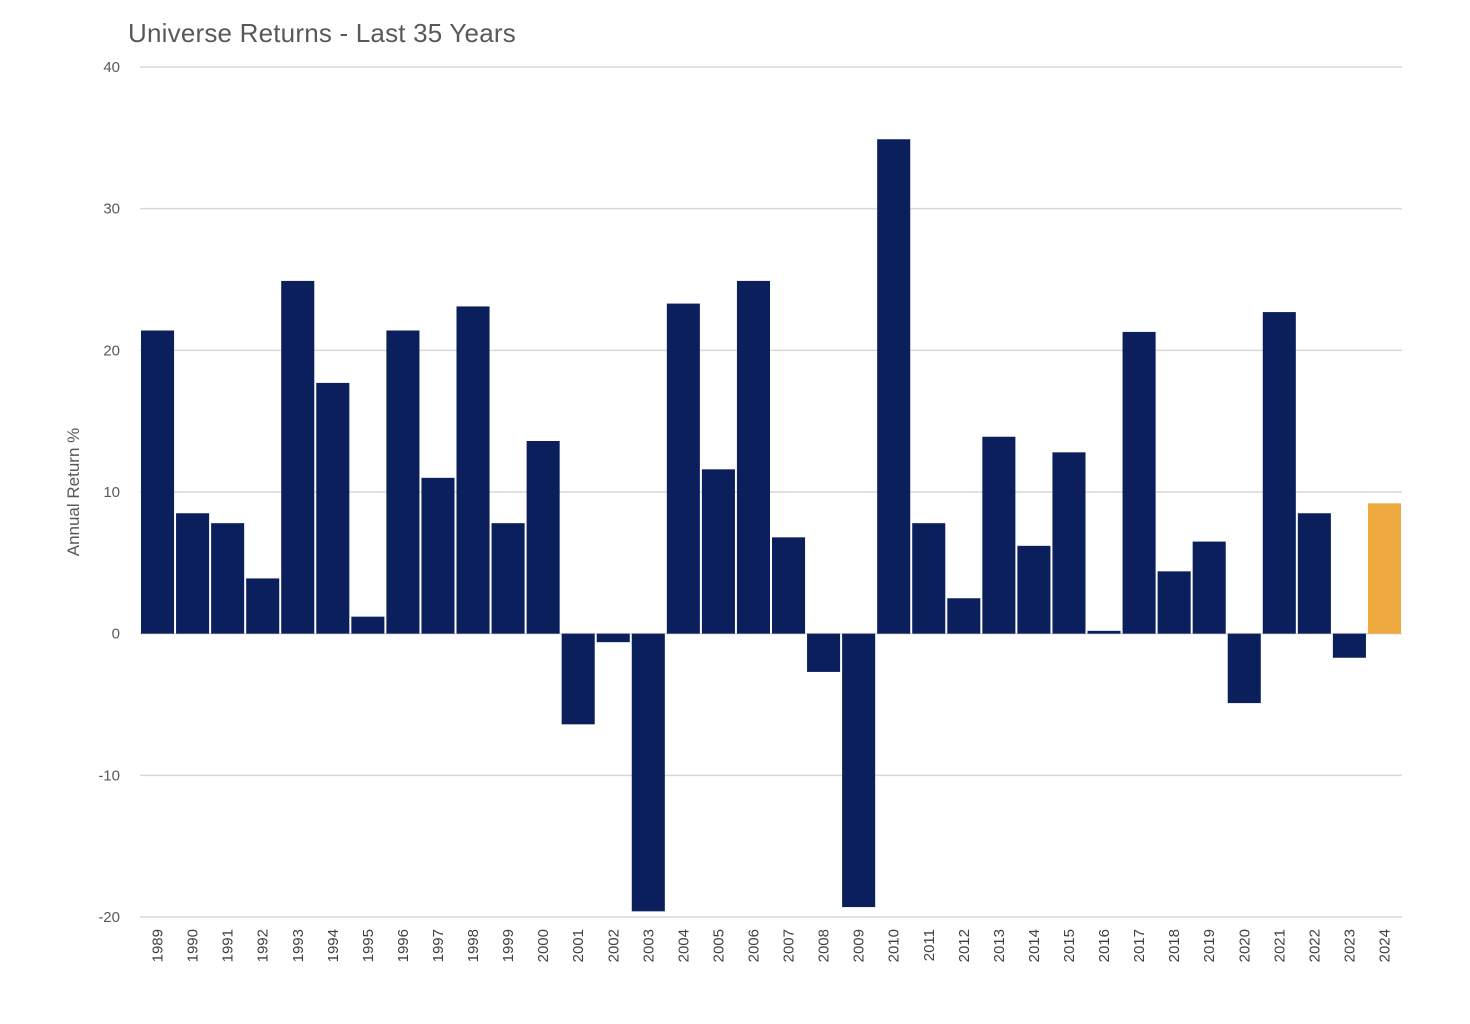  What do you see at coordinates (228, 945) in the screenshot?
I see `x-tick-label: 1991` at bounding box center [228, 945].